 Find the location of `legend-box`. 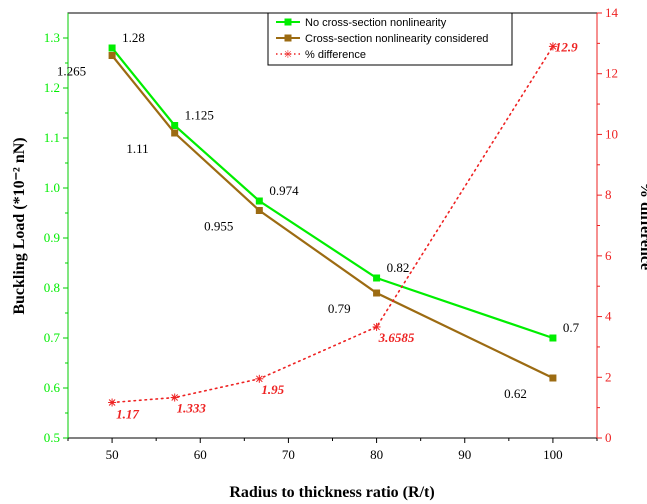

legend-box is located at coordinates (390, 39).